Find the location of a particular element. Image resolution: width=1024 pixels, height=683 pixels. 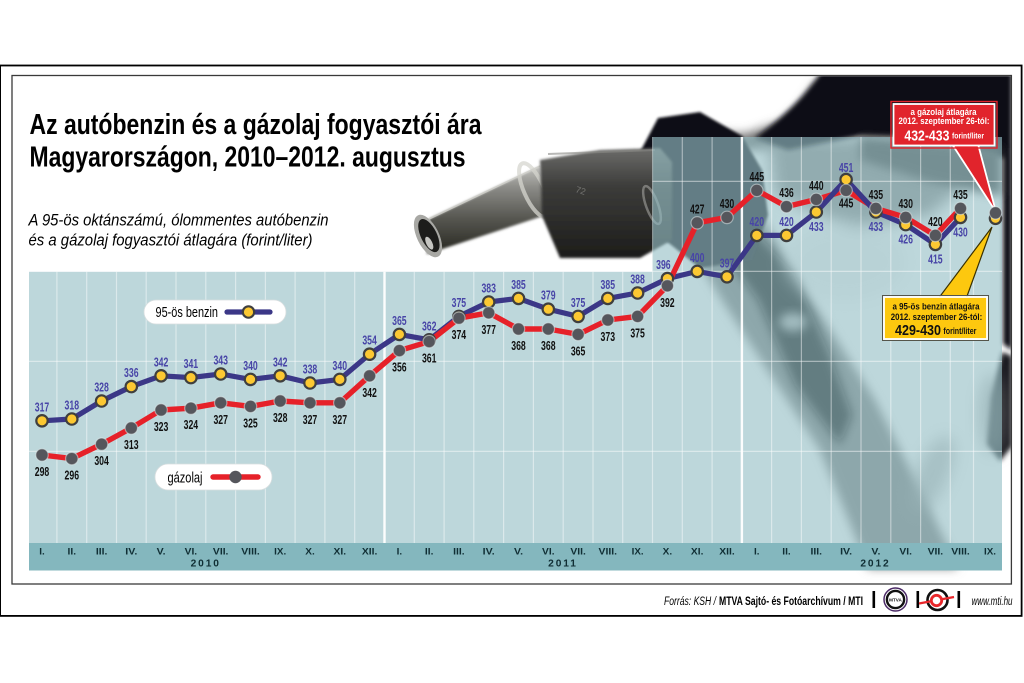

svg-text: 340 is located at coordinates (340, 366).